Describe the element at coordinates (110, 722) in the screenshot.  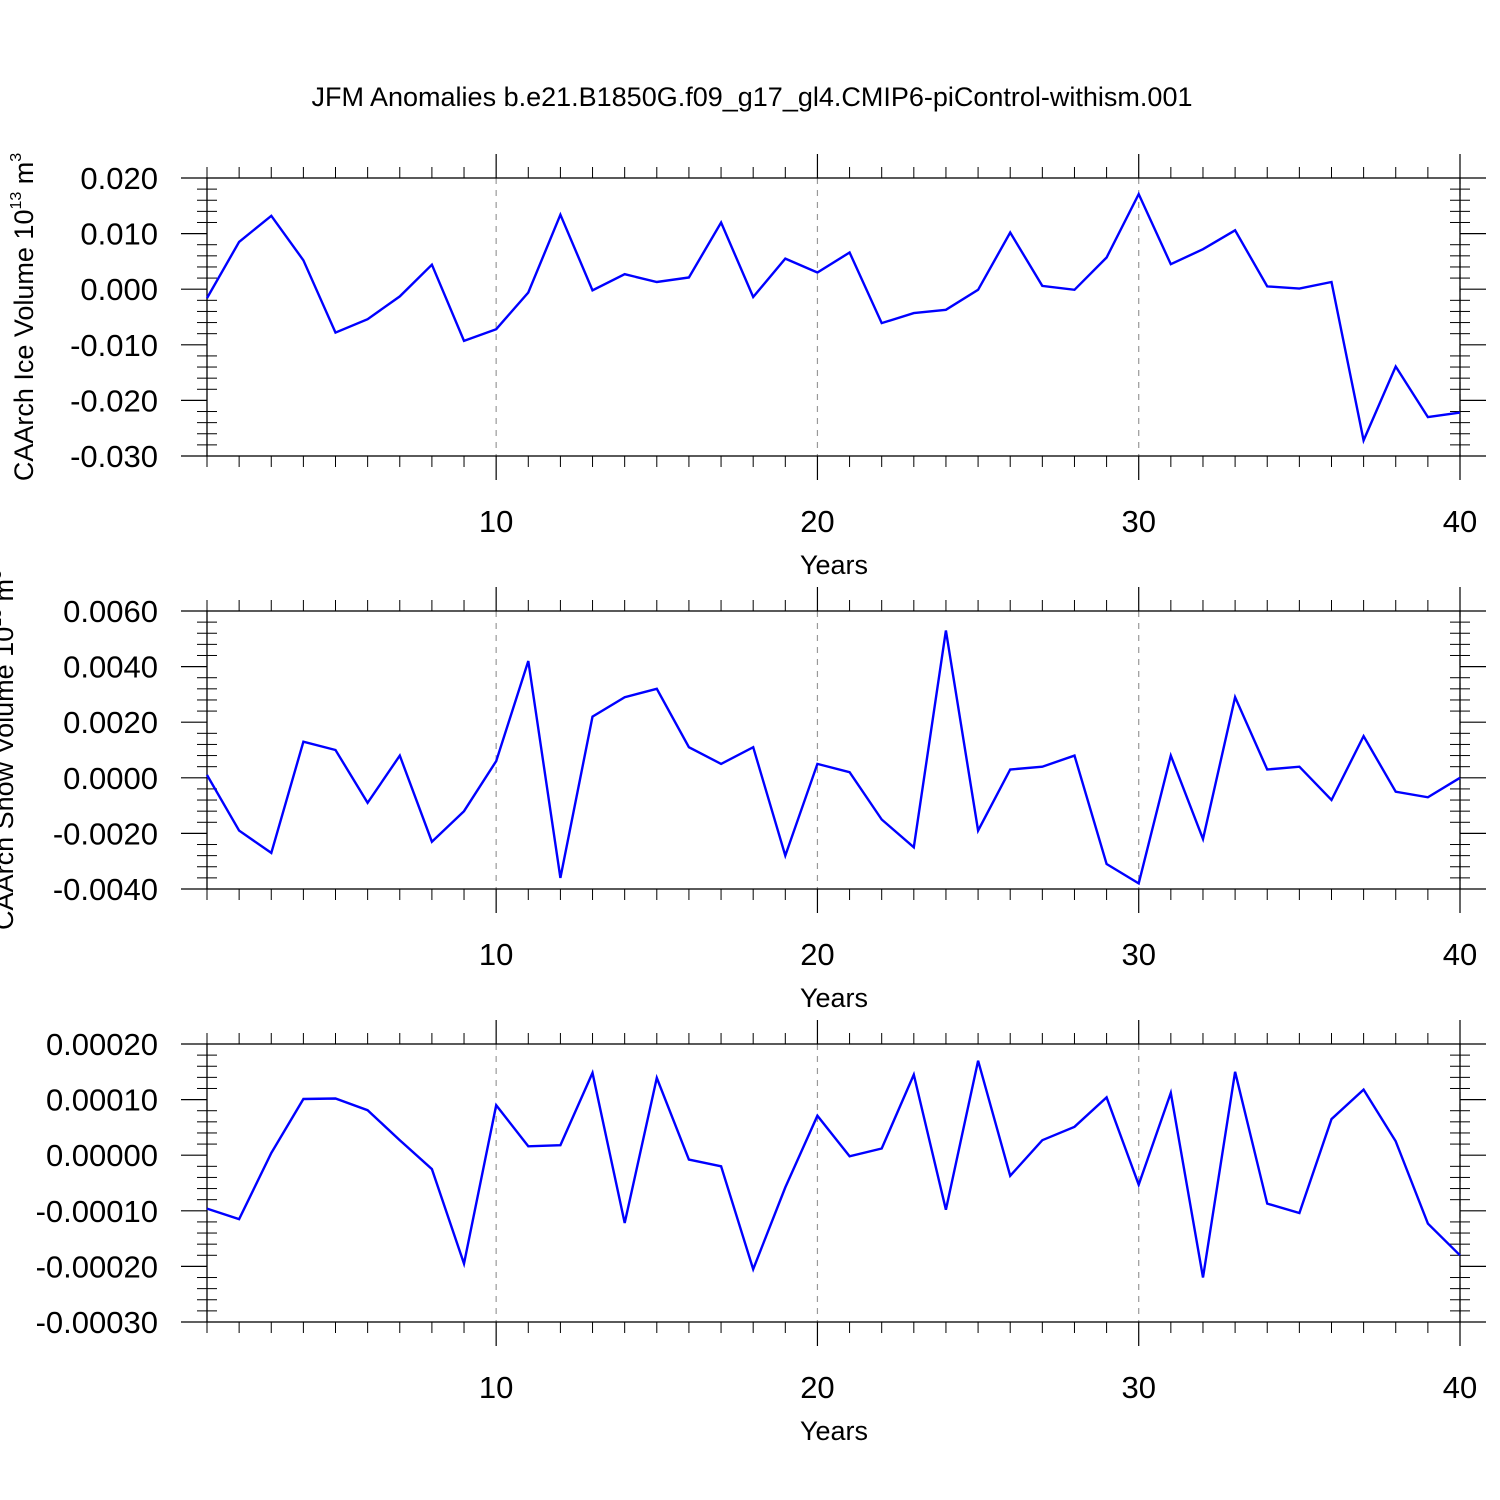
I see `y-tick-label: 0.0020` at that location.